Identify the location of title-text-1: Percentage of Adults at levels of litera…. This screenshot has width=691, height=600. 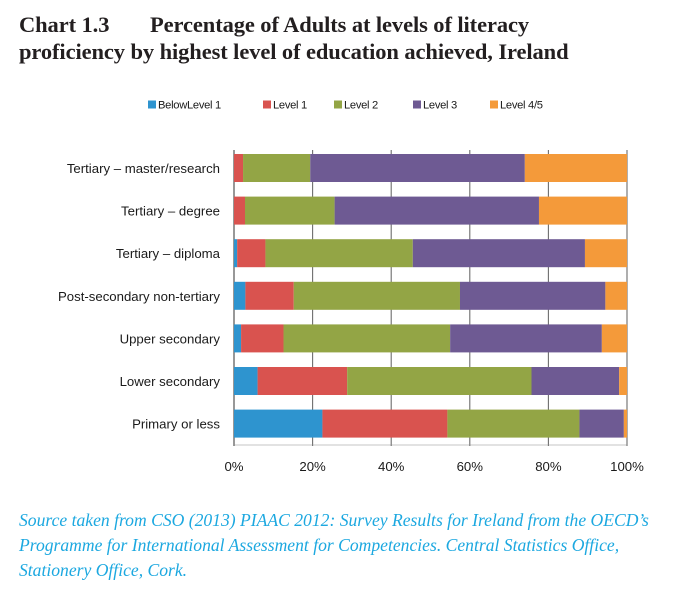
(340, 24).